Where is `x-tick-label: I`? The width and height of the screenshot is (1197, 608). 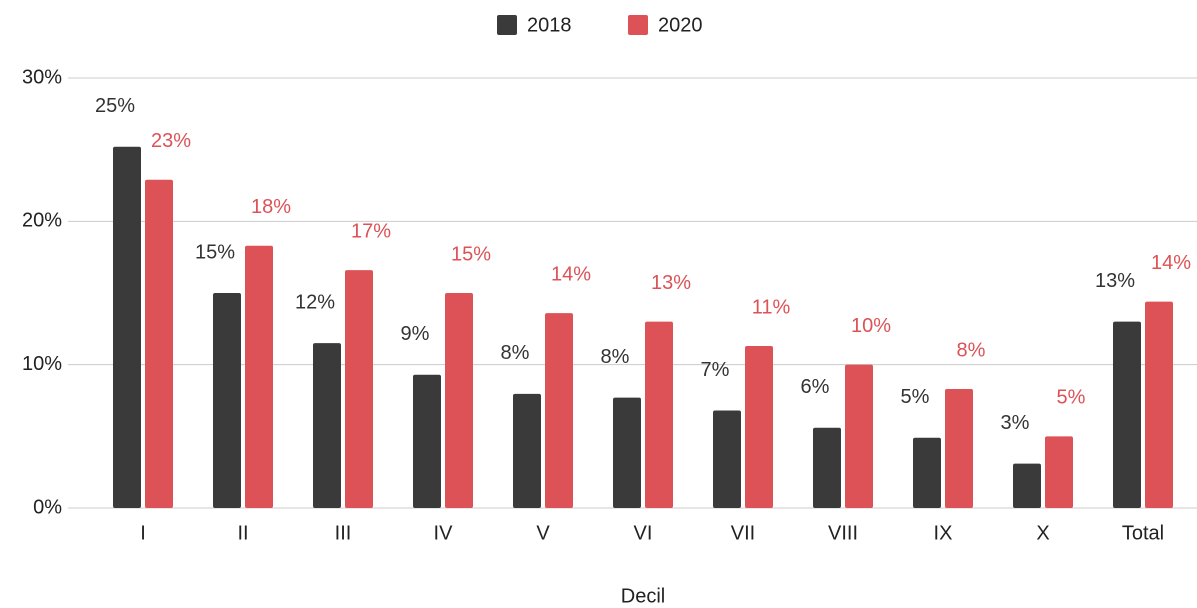
x-tick-label: I is located at coordinates (143, 533).